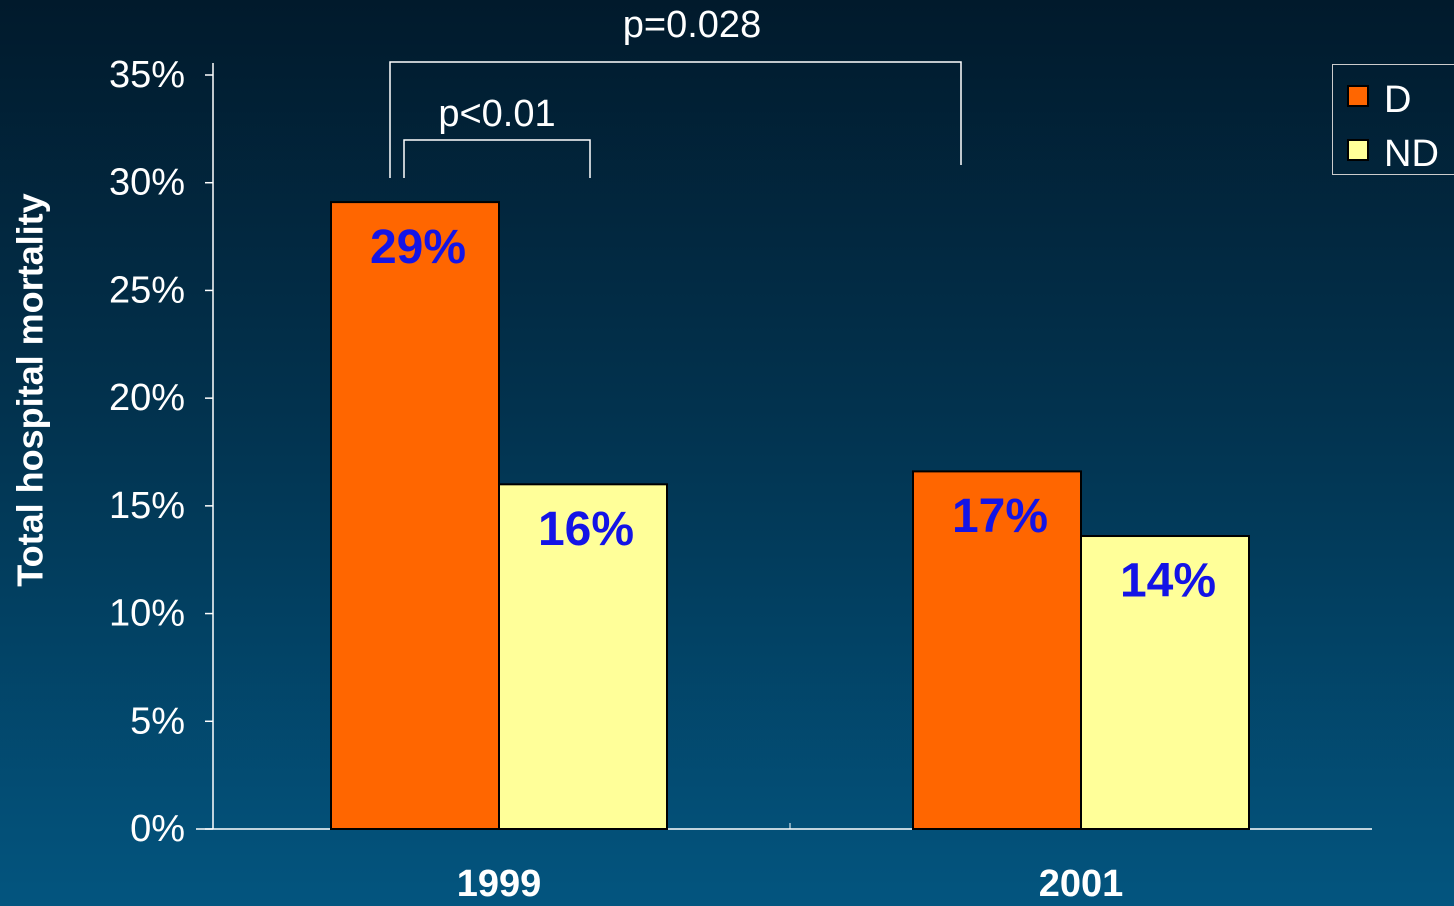  I want to click on legend-label: ND, so click(1411, 154).